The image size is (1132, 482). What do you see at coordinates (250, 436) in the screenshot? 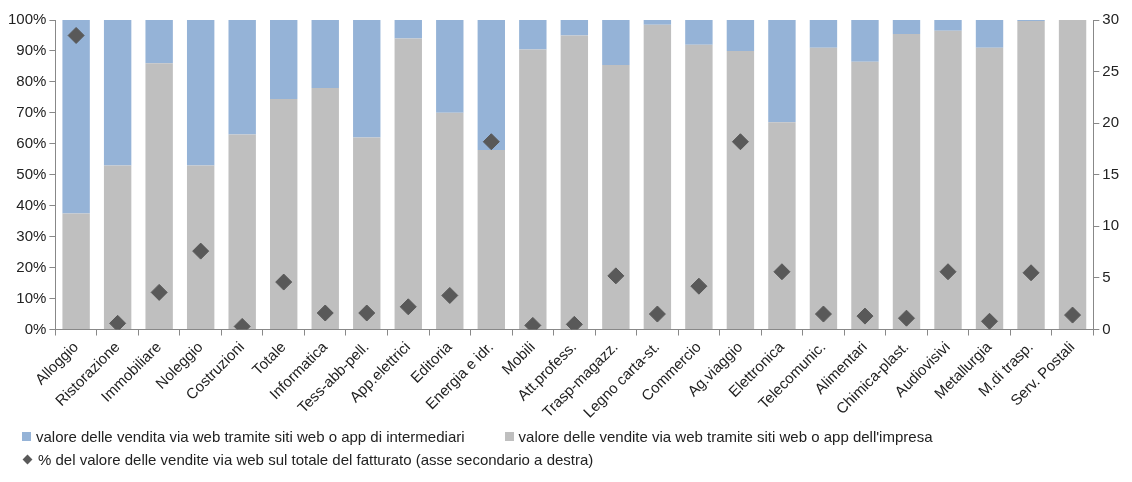
I see `legend-label: valore delle vendita via web tramite siti web o app di intermediari` at bounding box center [250, 436].